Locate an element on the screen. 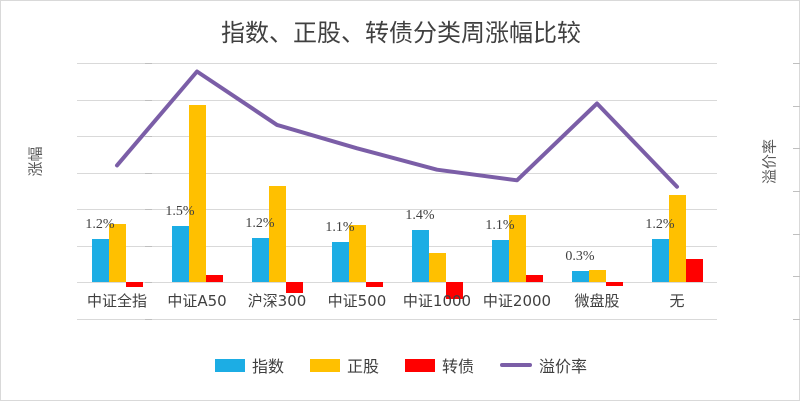 This screenshot has height=401, width=800. legend-label: 指数 is located at coordinates (267, 366).